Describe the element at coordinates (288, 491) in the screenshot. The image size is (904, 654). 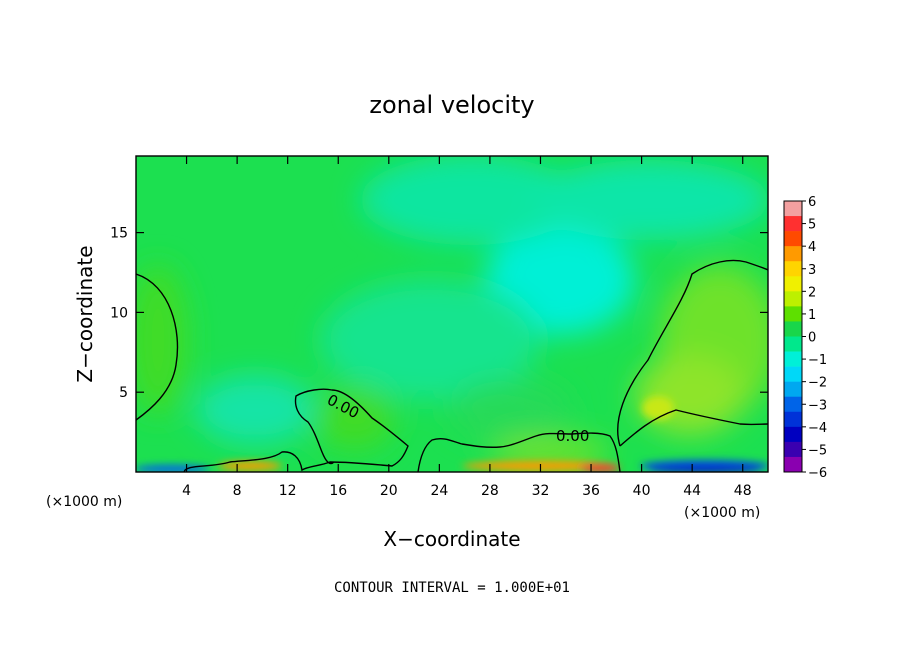
I see `x-tick-label: 12` at that location.